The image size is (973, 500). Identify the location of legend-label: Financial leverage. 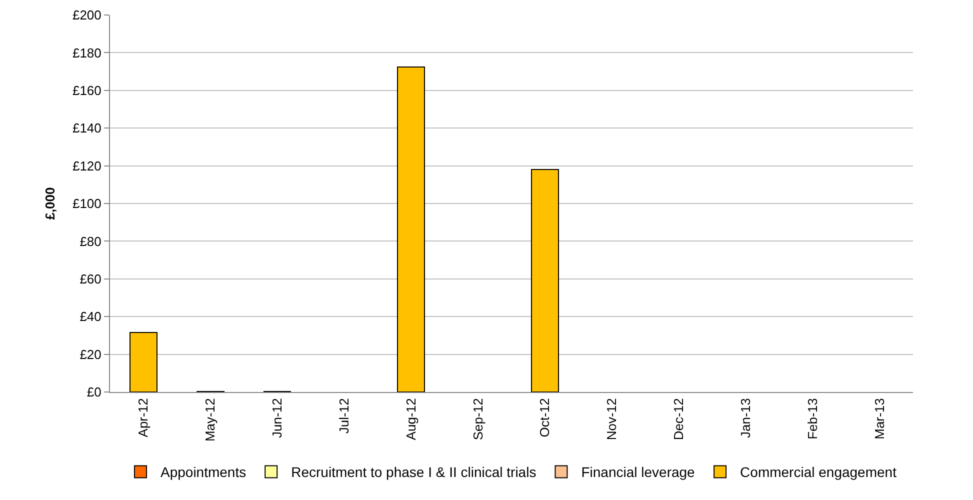
(638, 472).